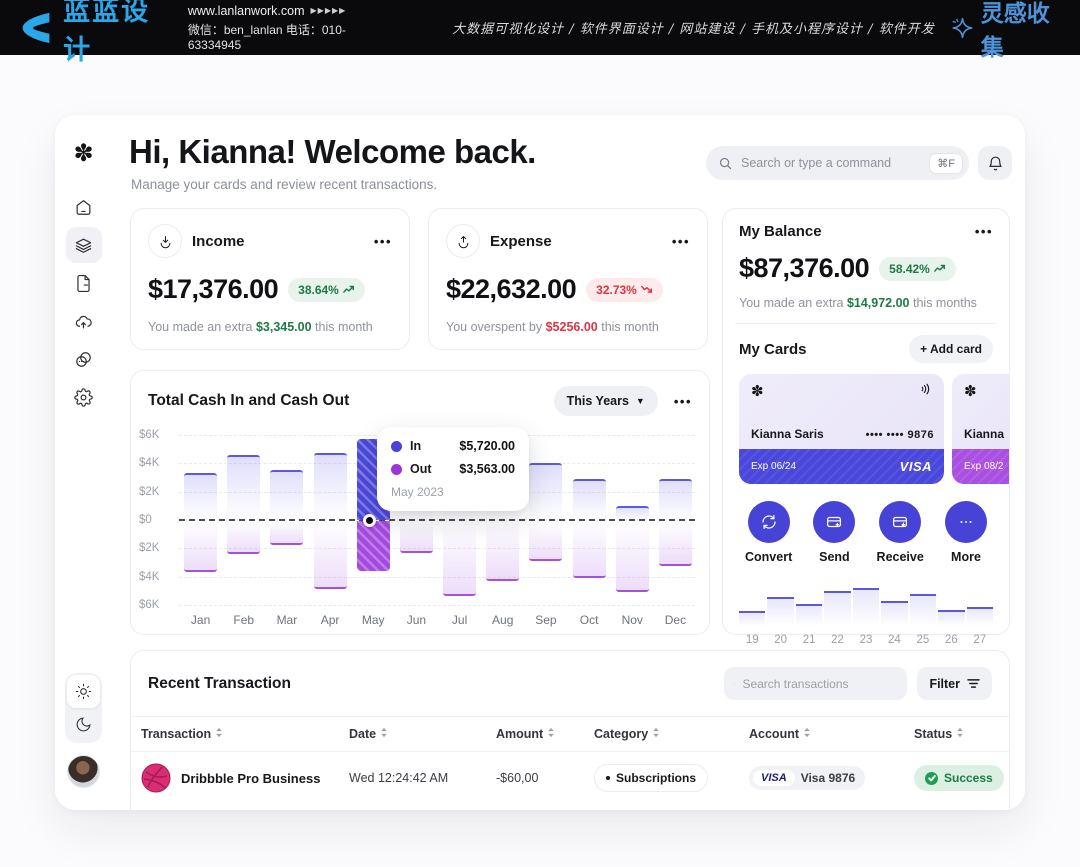 This screenshot has width=1080, height=867. Describe the element at coordinates (244, 487) in the screenshot. I see `bar-in-feb` at that location.